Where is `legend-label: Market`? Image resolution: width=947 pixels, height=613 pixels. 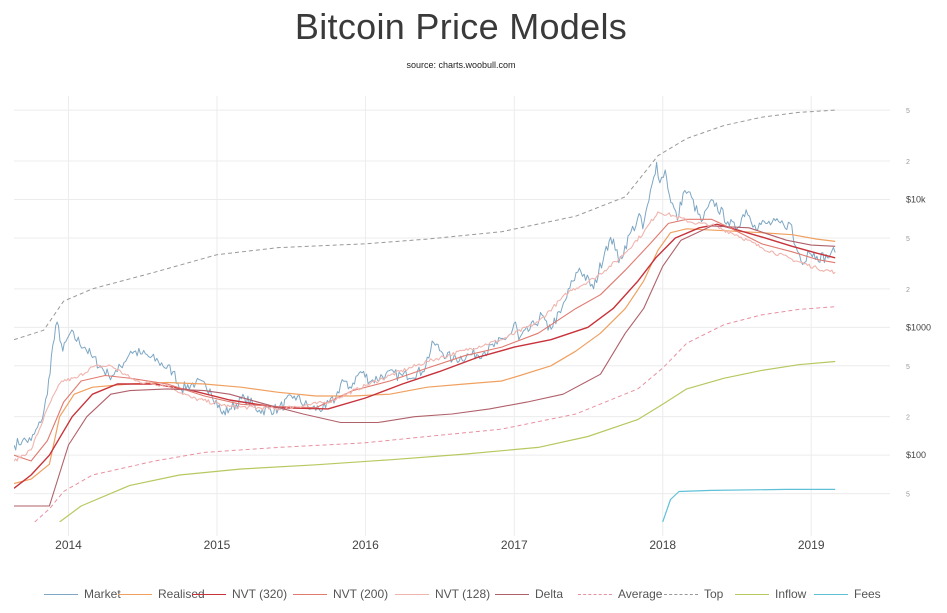
legend-label: Market is located at coordinates (102, 594).